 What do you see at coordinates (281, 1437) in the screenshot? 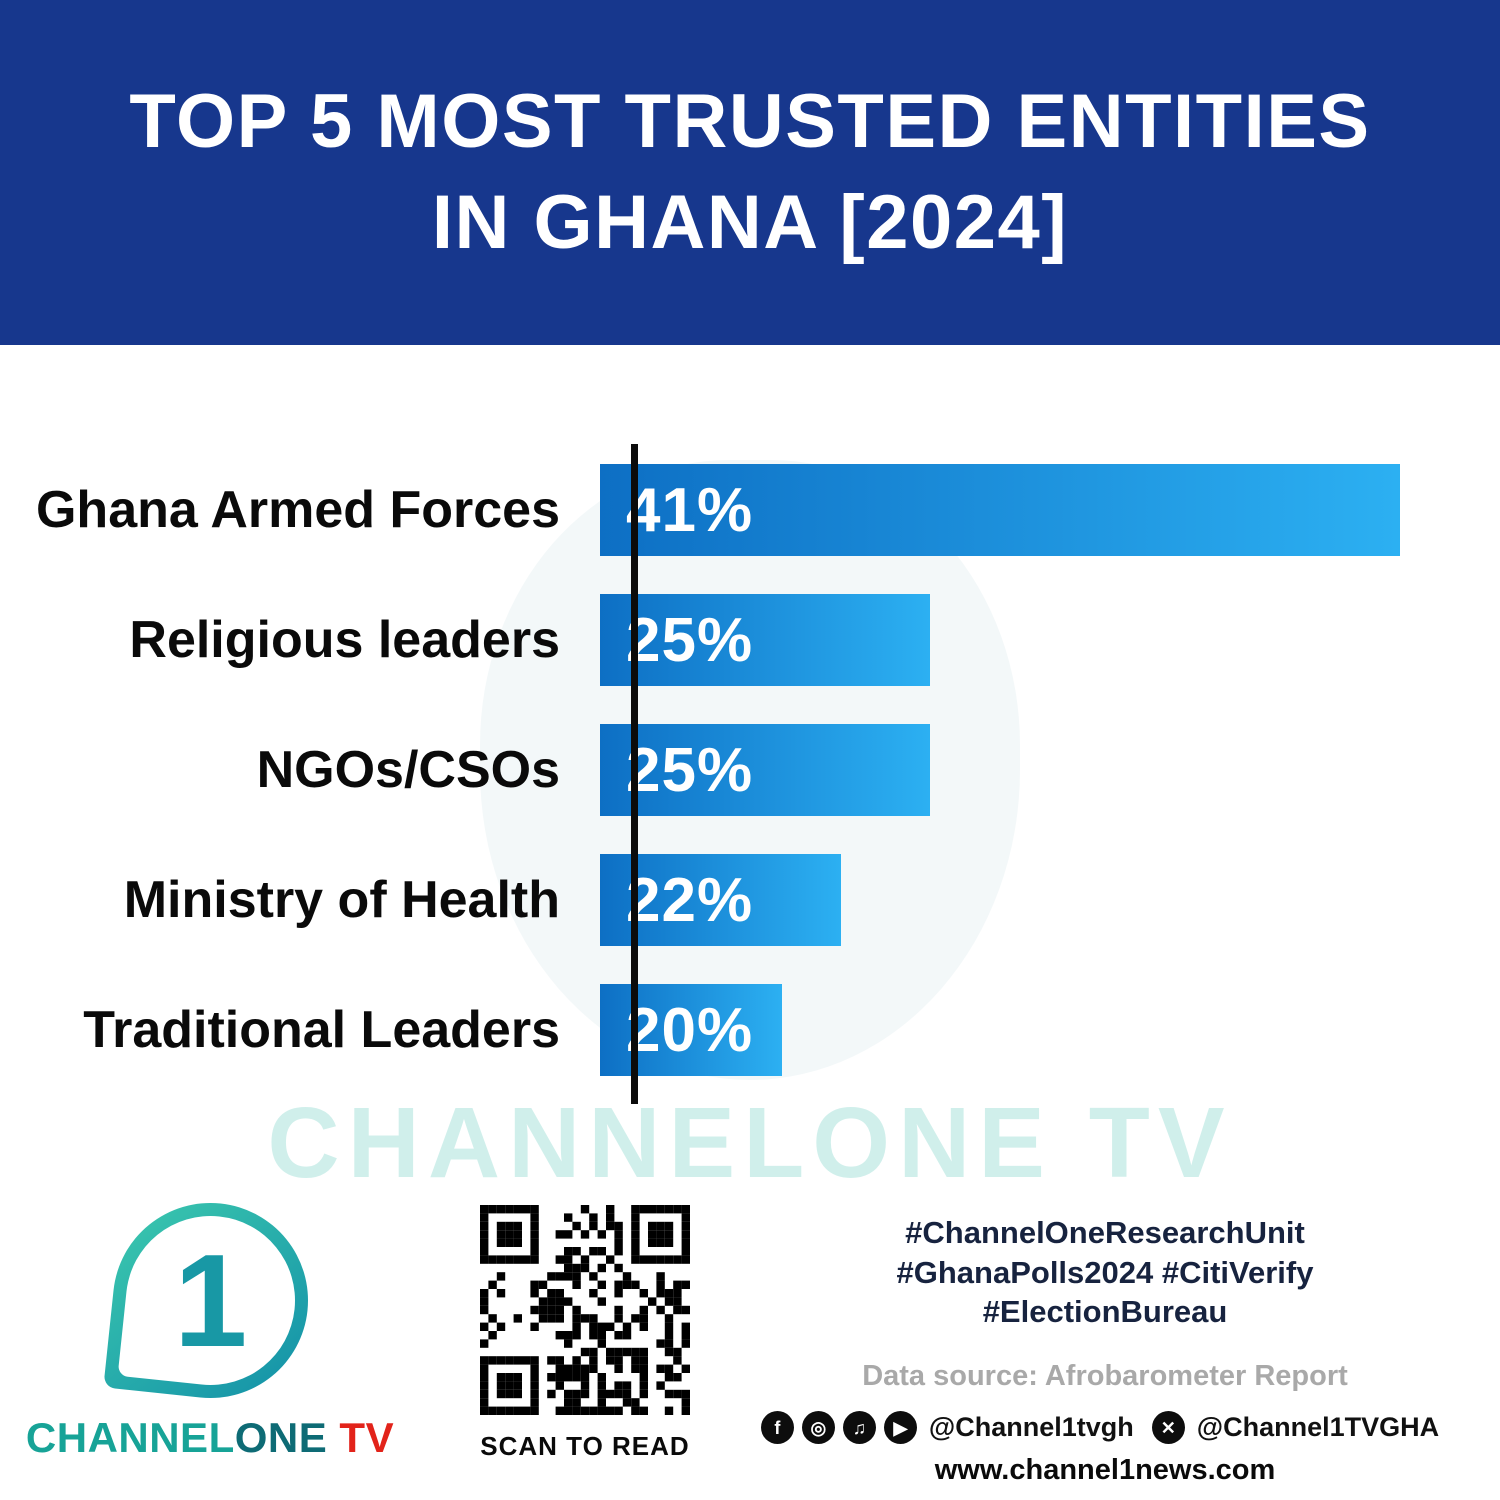
I see `logo-wordmark-one: ONE` at bounding box center [281, 1437].